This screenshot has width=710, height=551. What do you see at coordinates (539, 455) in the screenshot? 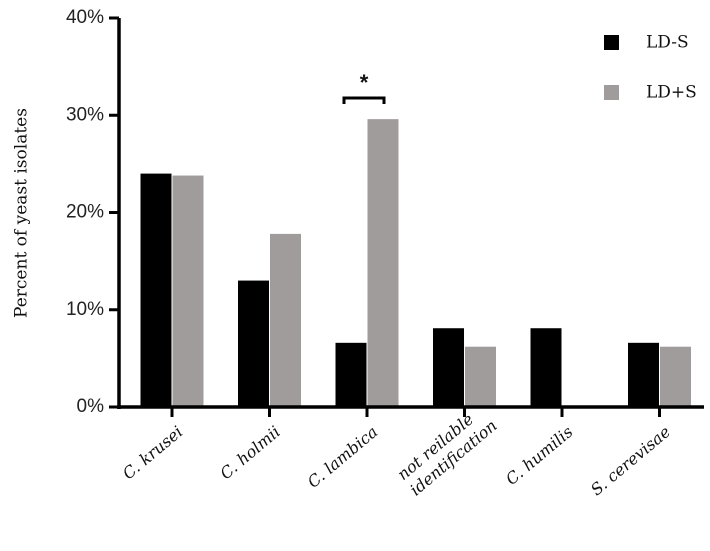
I see `x-category-label: C. humilis` at bounding box center [539, 455].